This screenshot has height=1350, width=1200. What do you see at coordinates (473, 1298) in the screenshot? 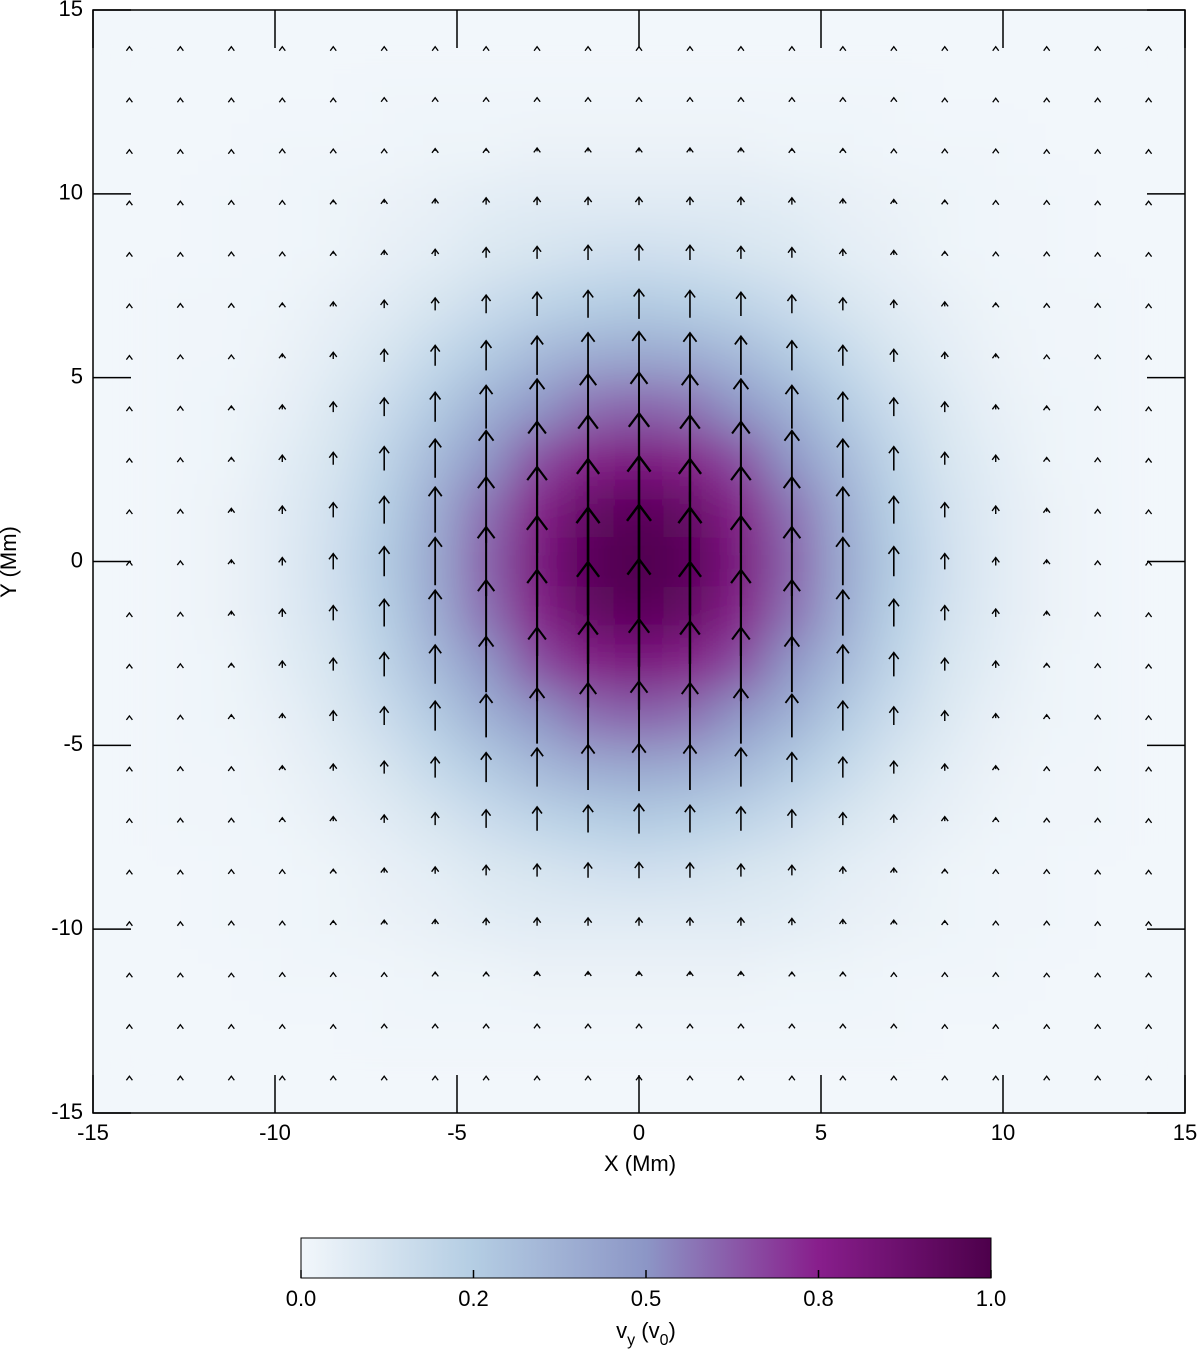
I see `colorbar-tick-label: 0.2` at bounding box center [473, 1298].